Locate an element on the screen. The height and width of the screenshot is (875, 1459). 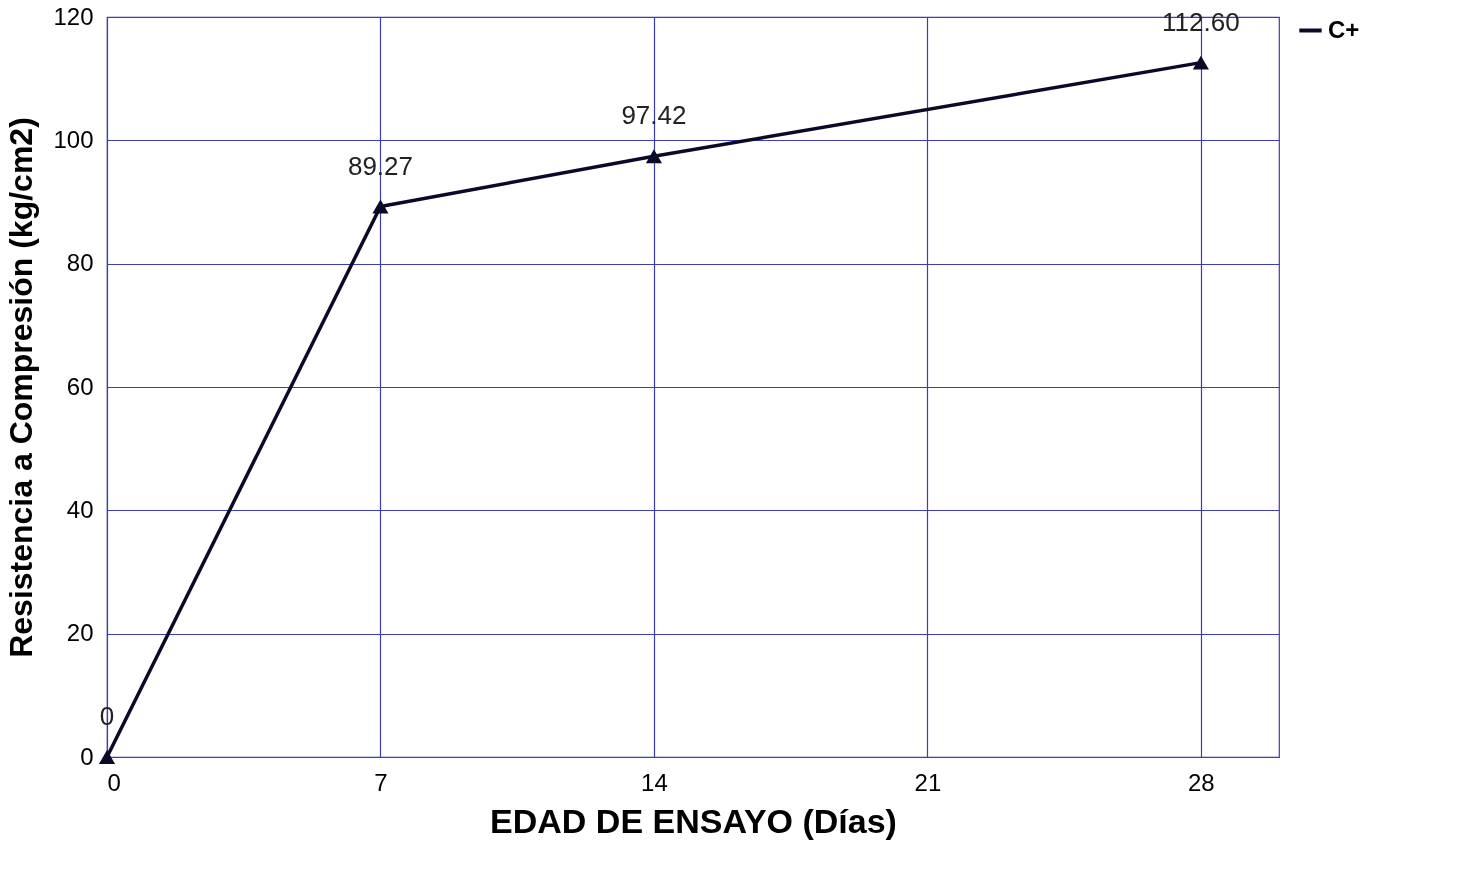
y-tick-label: 120 is located at coordinates (73, 16).